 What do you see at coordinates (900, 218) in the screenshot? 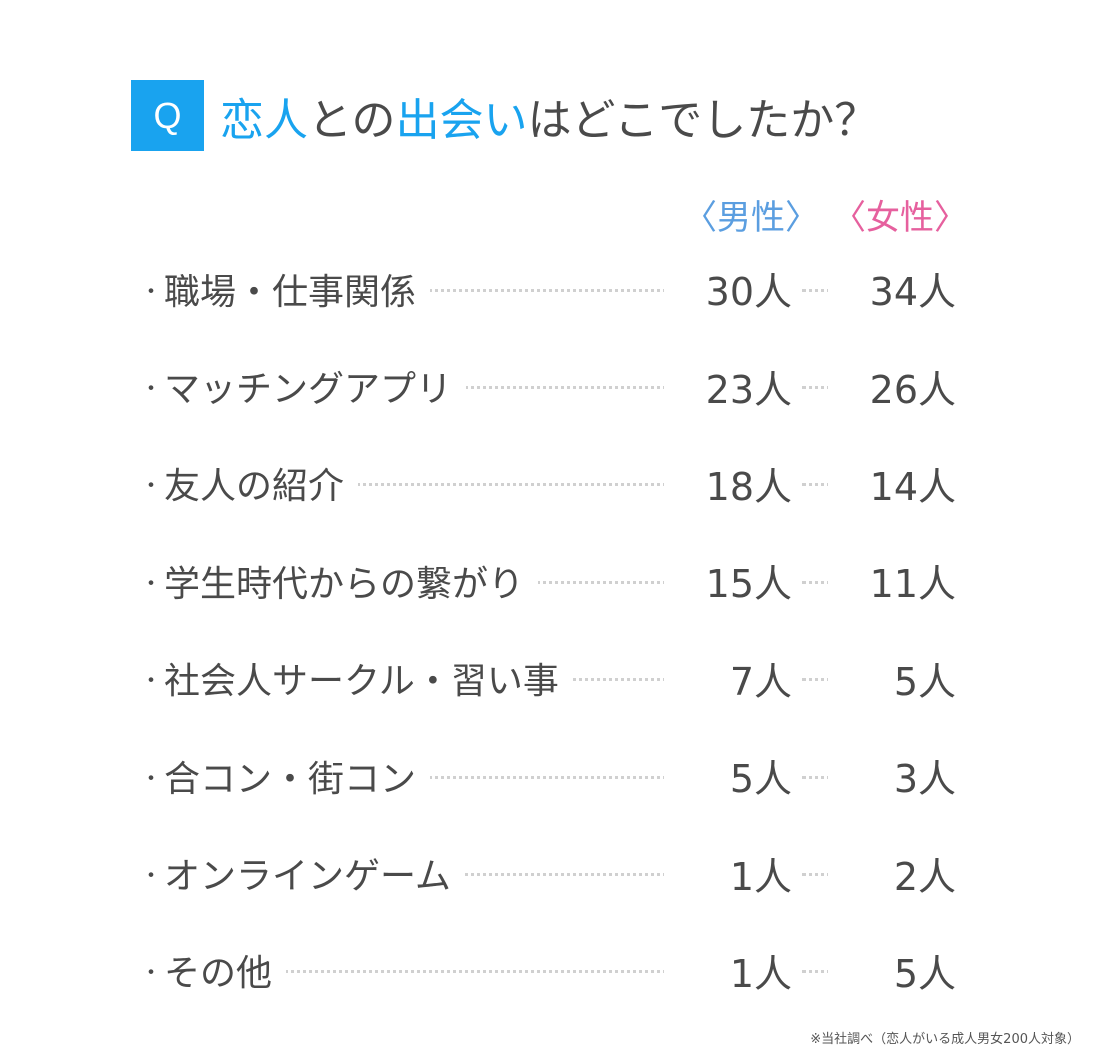
I see `column-header-female: 〈女性〉` at bounding box center [900, 218].